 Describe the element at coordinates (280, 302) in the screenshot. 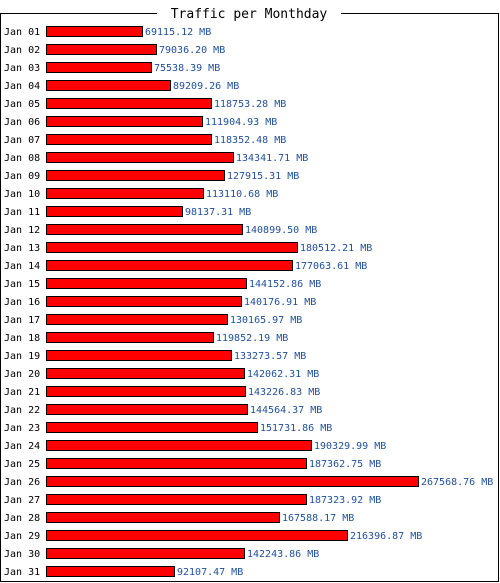

I see `value-label: 140176.91 MB` at that location.